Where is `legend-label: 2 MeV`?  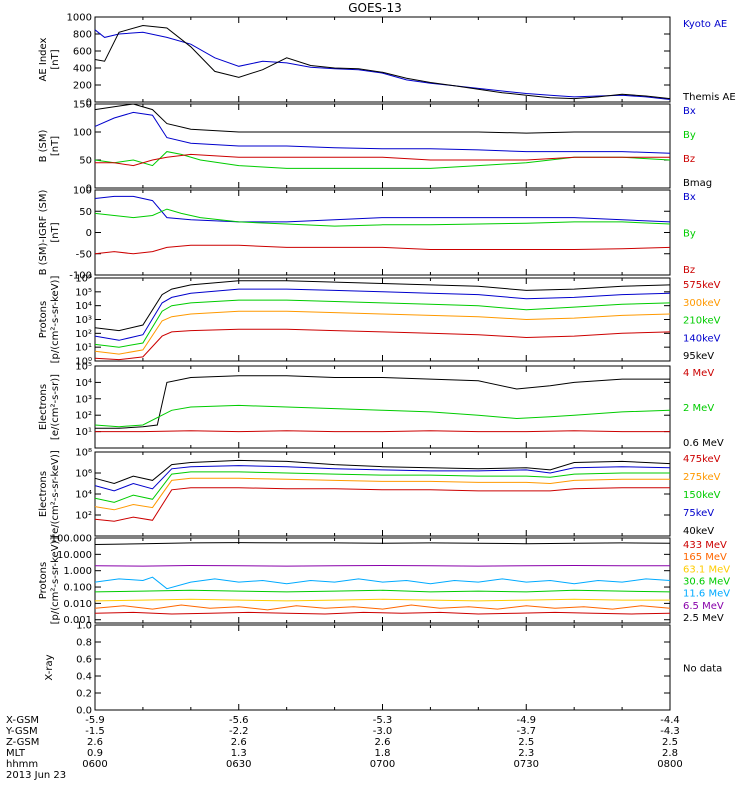 legend-label: 2 MeV is located at coordinates (698, 408).